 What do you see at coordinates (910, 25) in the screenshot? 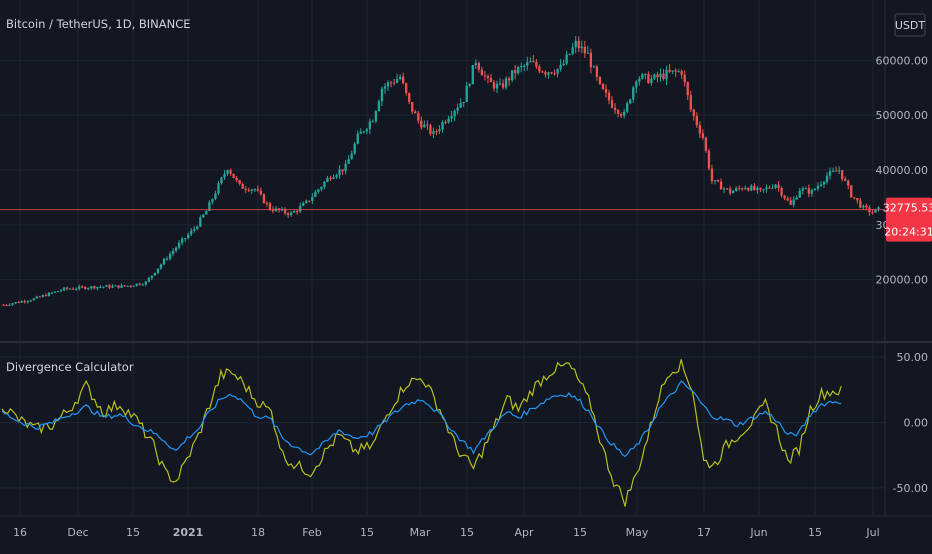
I see `currency-label: USDT` at bounding box center [910, 25].